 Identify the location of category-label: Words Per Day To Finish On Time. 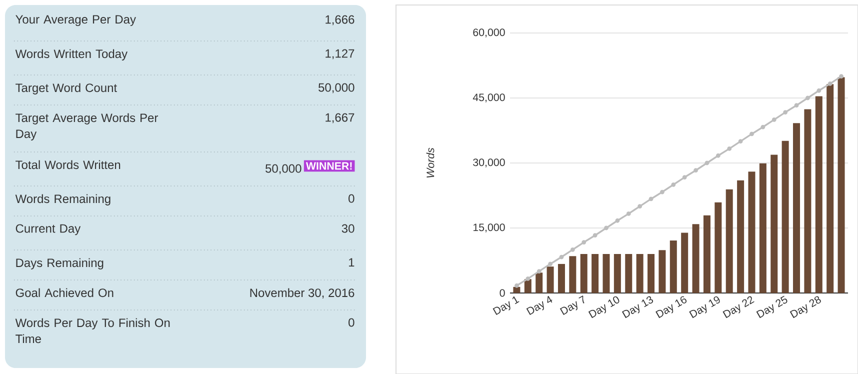
(92, 331).